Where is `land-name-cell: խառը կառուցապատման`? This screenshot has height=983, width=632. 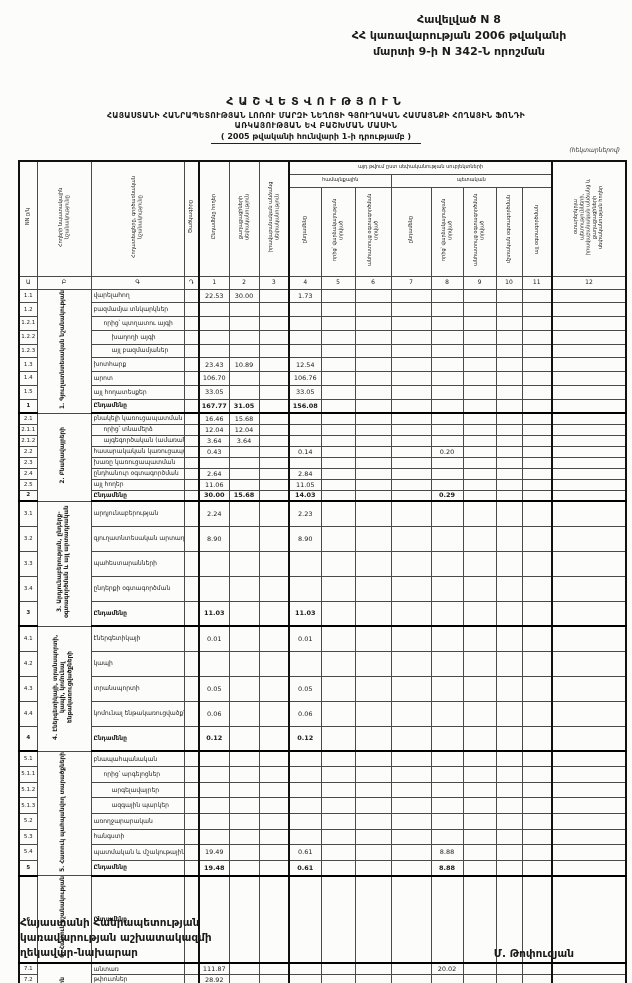
land-name-cell: խառը կառուցապատման is located at coordinates (137, 462).